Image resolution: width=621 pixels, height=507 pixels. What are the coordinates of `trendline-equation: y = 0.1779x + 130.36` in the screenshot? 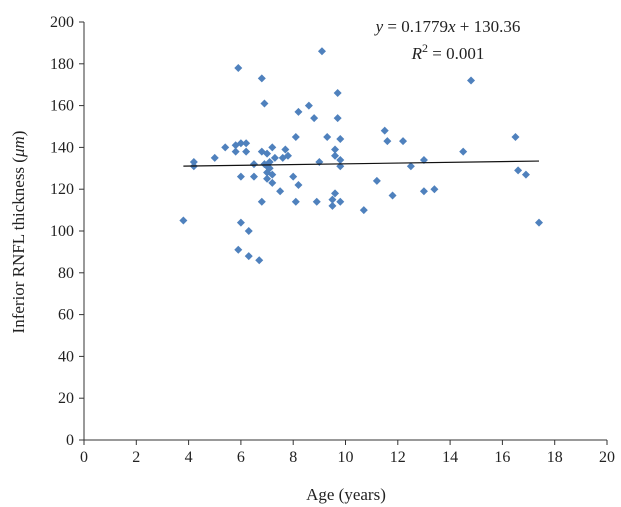 It's located at (447, 26).